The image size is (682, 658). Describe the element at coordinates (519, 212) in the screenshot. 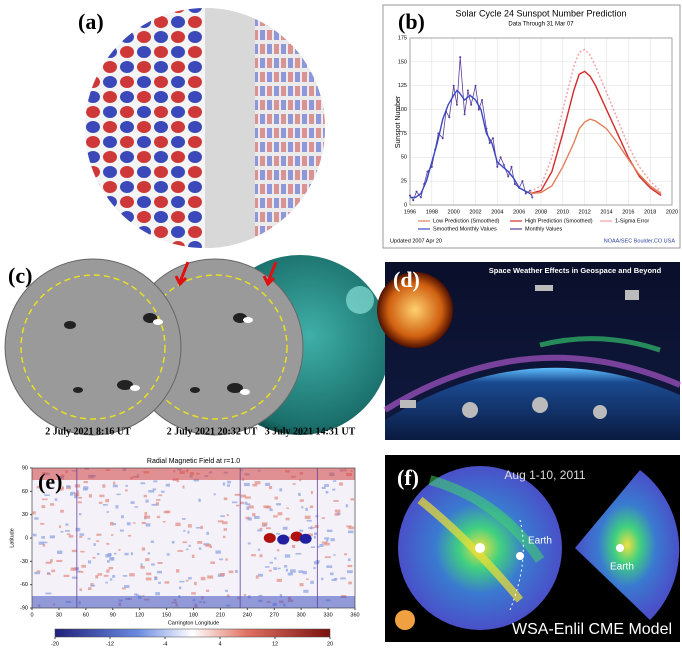

I see `x-tick-label: 2006` at that location.